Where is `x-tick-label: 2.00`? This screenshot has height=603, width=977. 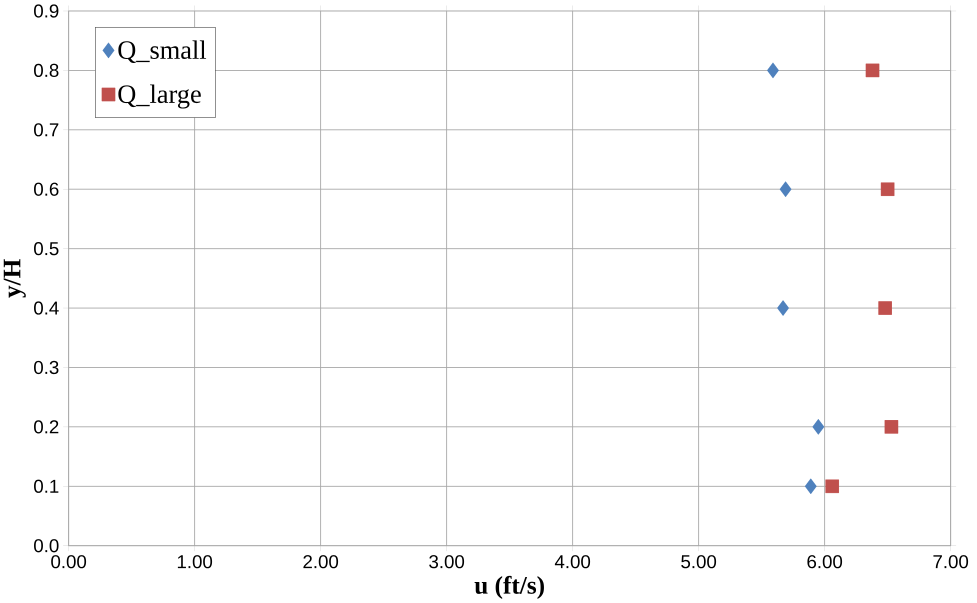 x-tick-label: 2.00 is located at coordinates (320, 561).